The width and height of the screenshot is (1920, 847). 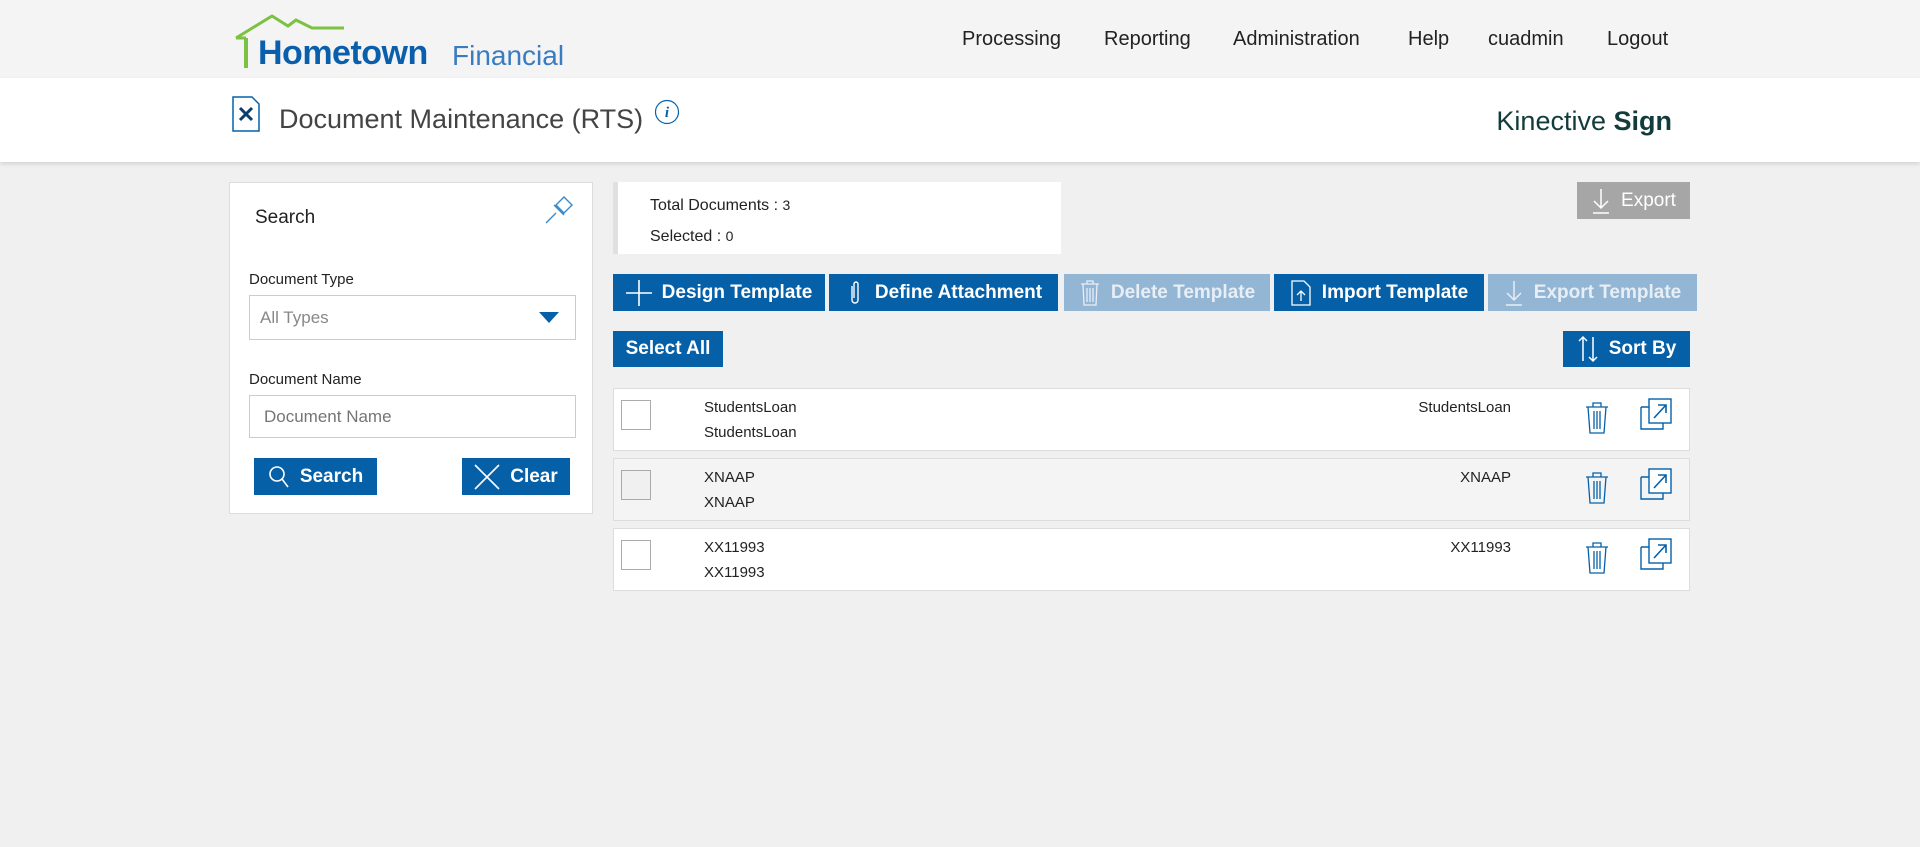 I want to click on delete-template-button: Delete Template, so click(x=1167, y=292).